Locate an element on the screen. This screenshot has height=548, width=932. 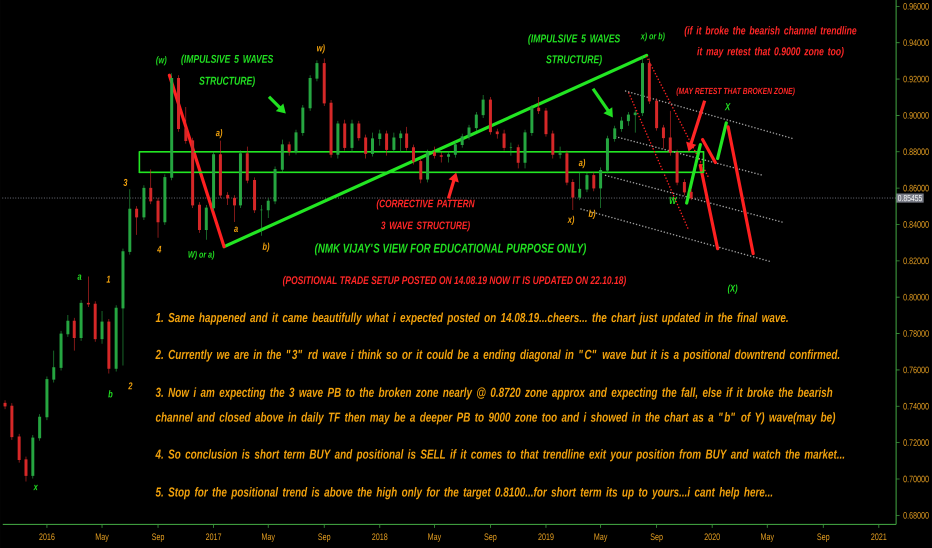
annotation: x) is located at coordinates (570, 220).